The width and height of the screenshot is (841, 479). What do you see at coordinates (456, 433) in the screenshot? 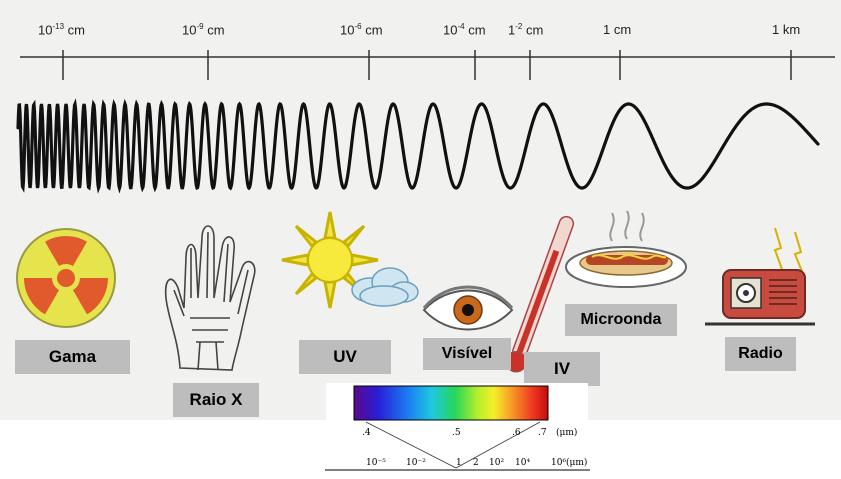
I see `spectrum-tick-label: .5` at bounding box center [456, 433].